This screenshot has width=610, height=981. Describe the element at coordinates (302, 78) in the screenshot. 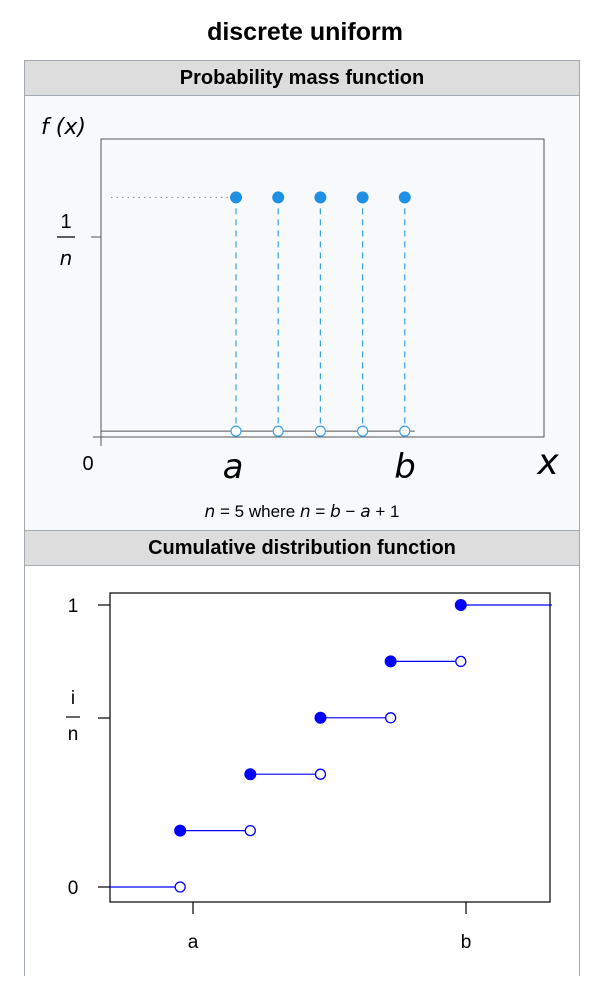

I see `pmf-section-header: Probability mass function` at that location.